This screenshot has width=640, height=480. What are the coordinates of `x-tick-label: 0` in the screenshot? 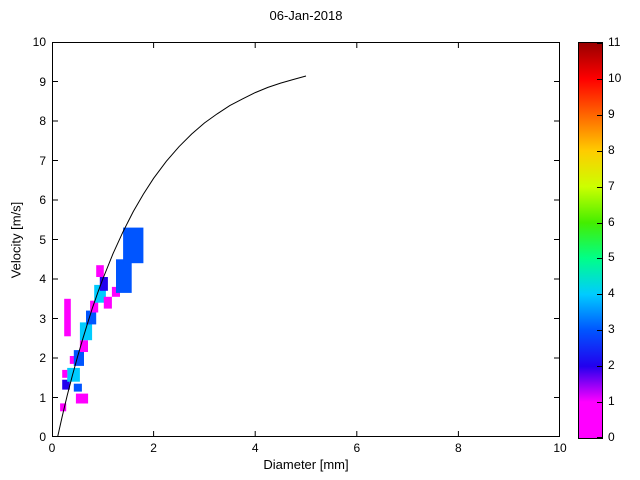 It's located at (52, 448).